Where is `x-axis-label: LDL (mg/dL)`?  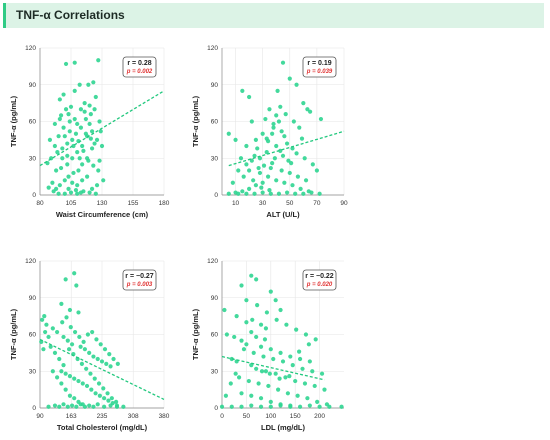 x-axis-label: LDL (mg/dL) is located at coordinates (283, 427).